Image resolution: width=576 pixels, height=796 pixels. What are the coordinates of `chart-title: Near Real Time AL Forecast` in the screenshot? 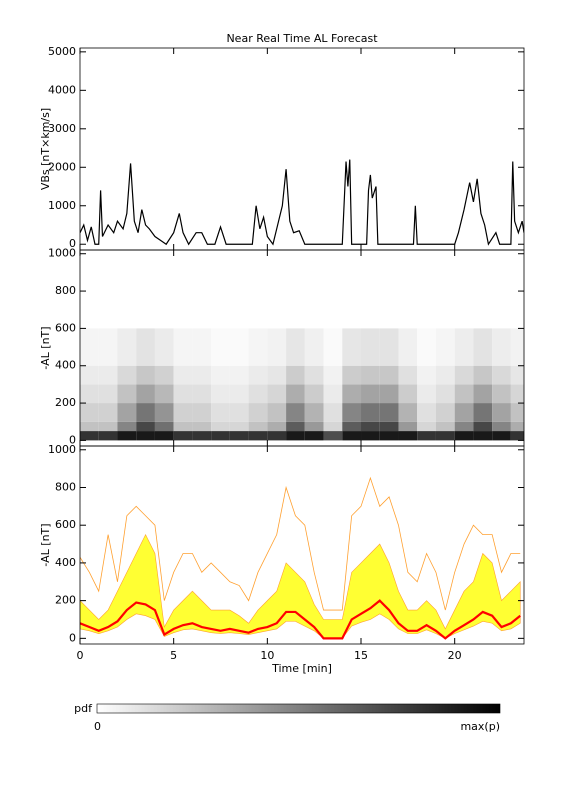 It's located at (302, 38).